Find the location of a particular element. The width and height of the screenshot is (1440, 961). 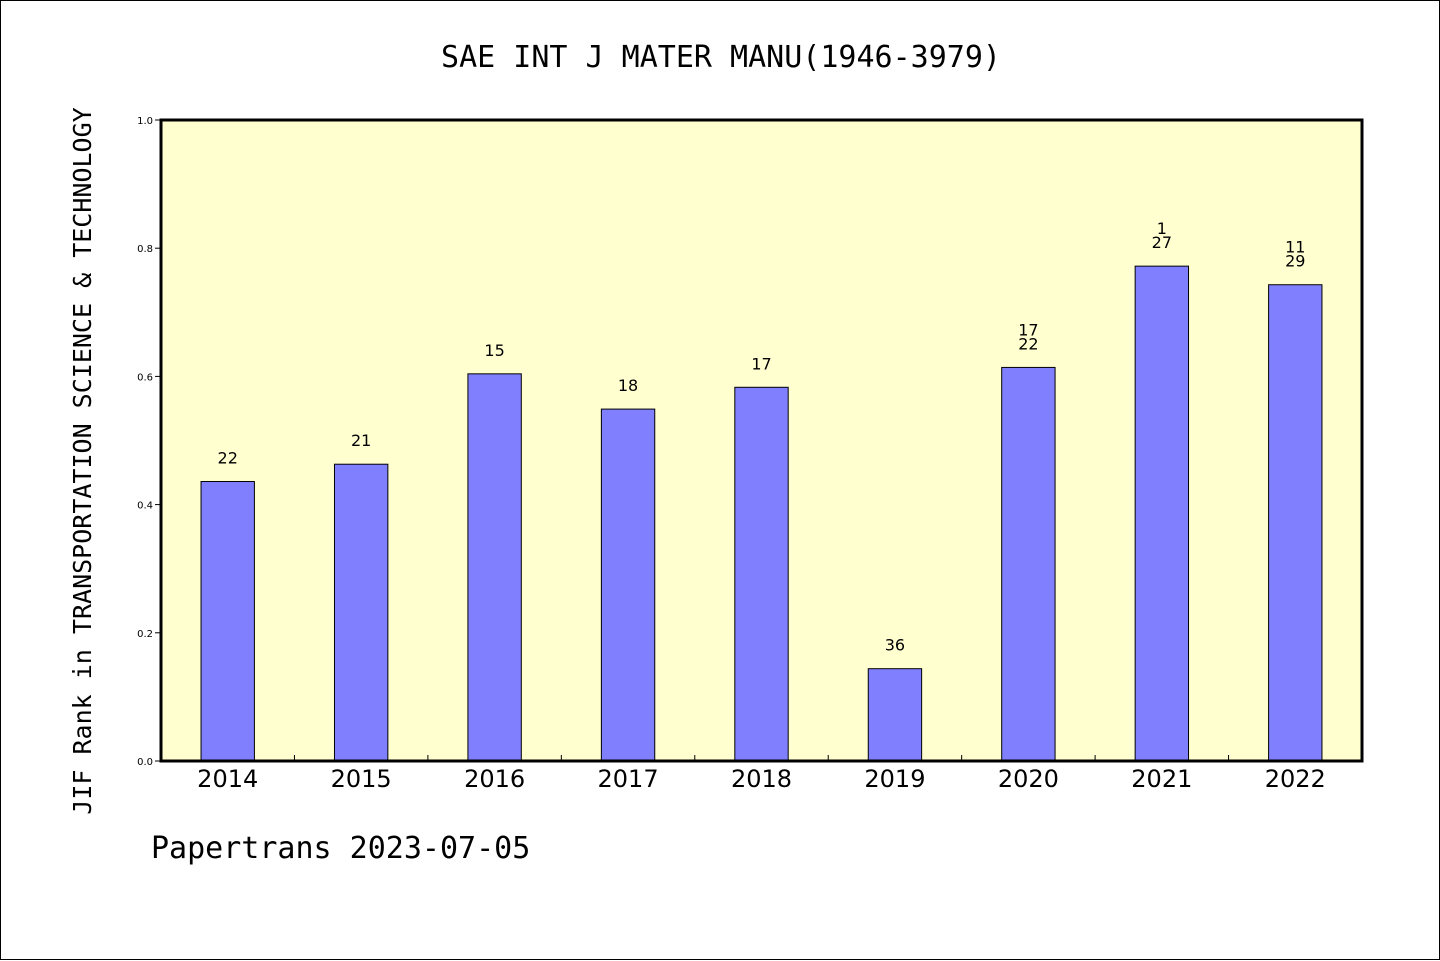

y-tick-label: 0.8 is located at coordinates (145, 249).